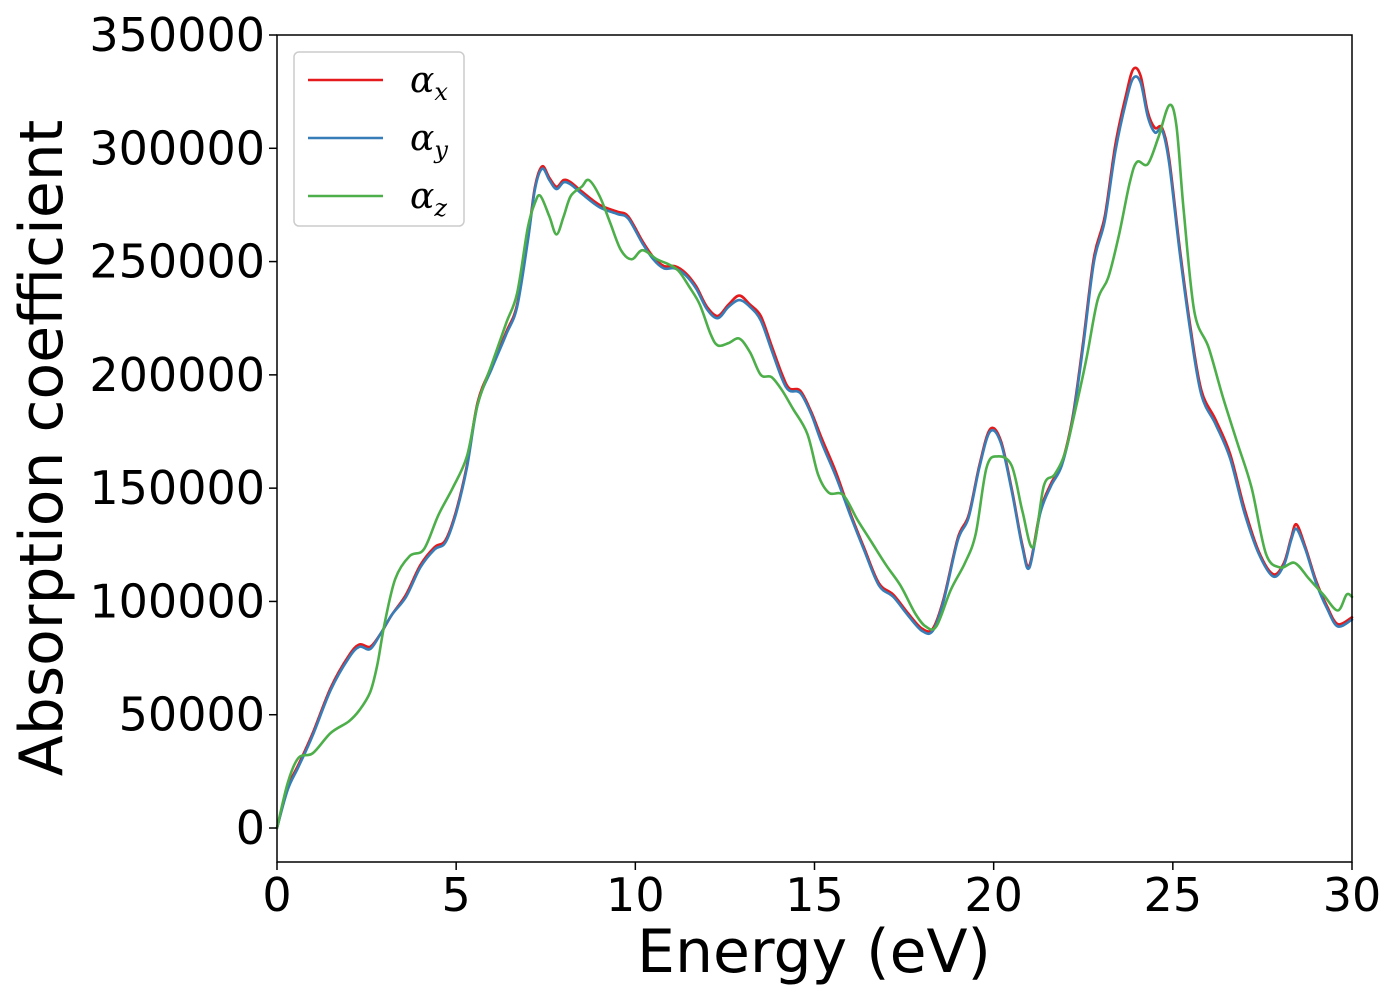 The height and width of the screenshot is (1000, 1400). I want to click on x-tick-label: 30, so click(1352, 895).